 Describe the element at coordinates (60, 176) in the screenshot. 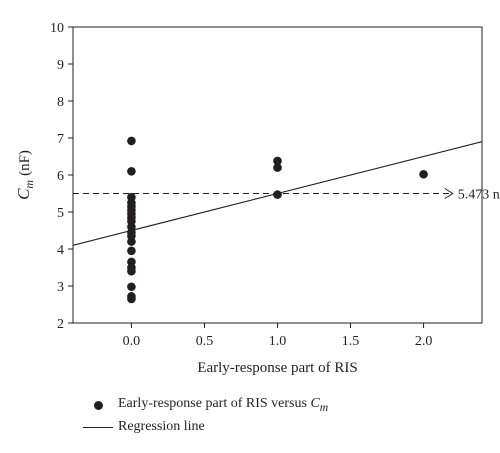

I see `y-tick-label: 6` at that location.